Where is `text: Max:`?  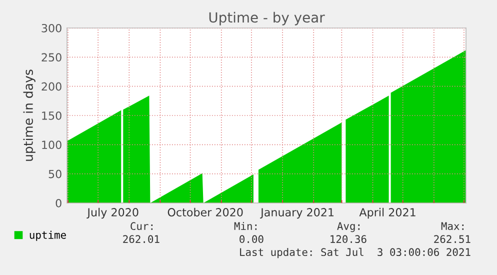 text: Max: is located at coordinates (452, 226).